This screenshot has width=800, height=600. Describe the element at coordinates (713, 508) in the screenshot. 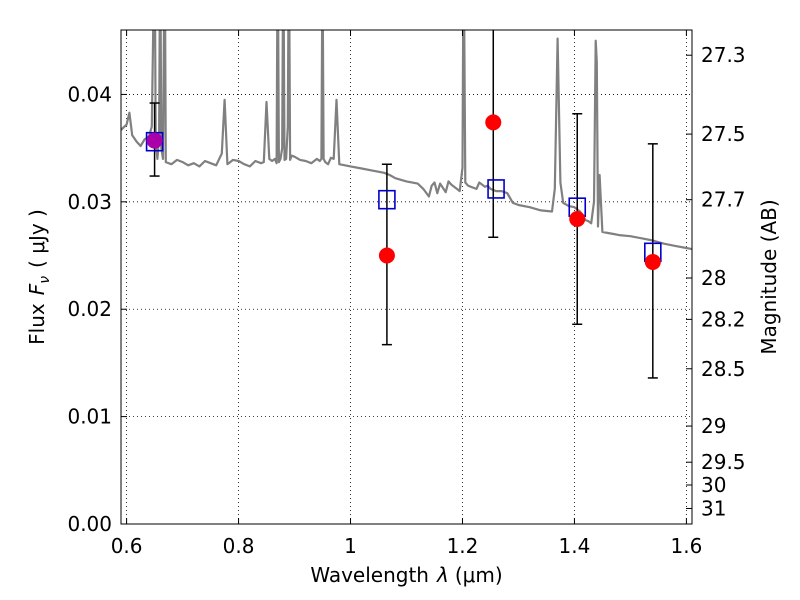

I see `y2-tick-label: 31` at that location.